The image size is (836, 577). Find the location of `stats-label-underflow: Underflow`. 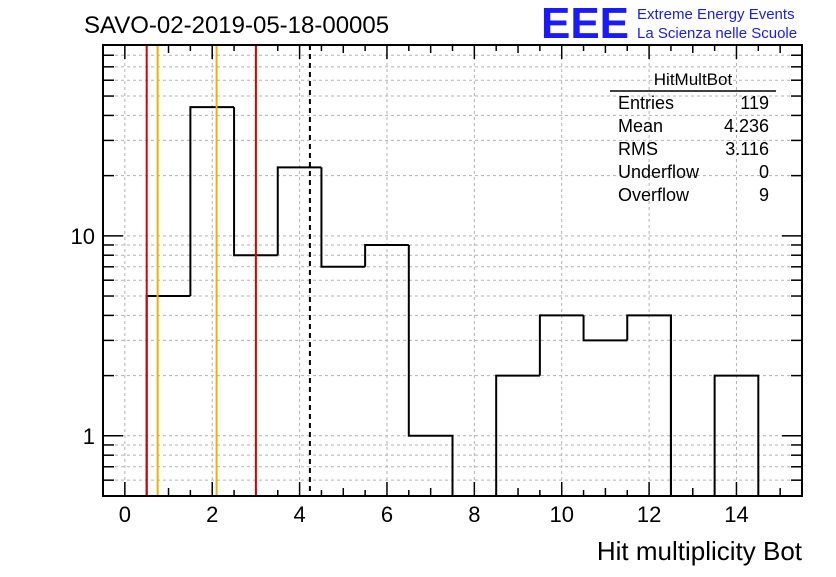

stats-label-underflow: Underflow is located at coordinates (659, 172).